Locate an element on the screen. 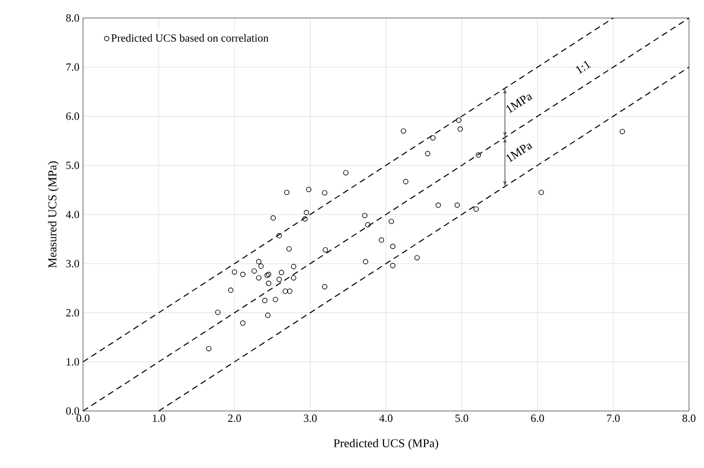 The height and width of the screenshot is (468, 704). x-tick-label: 7.0 is located at coordinates (613, 418).